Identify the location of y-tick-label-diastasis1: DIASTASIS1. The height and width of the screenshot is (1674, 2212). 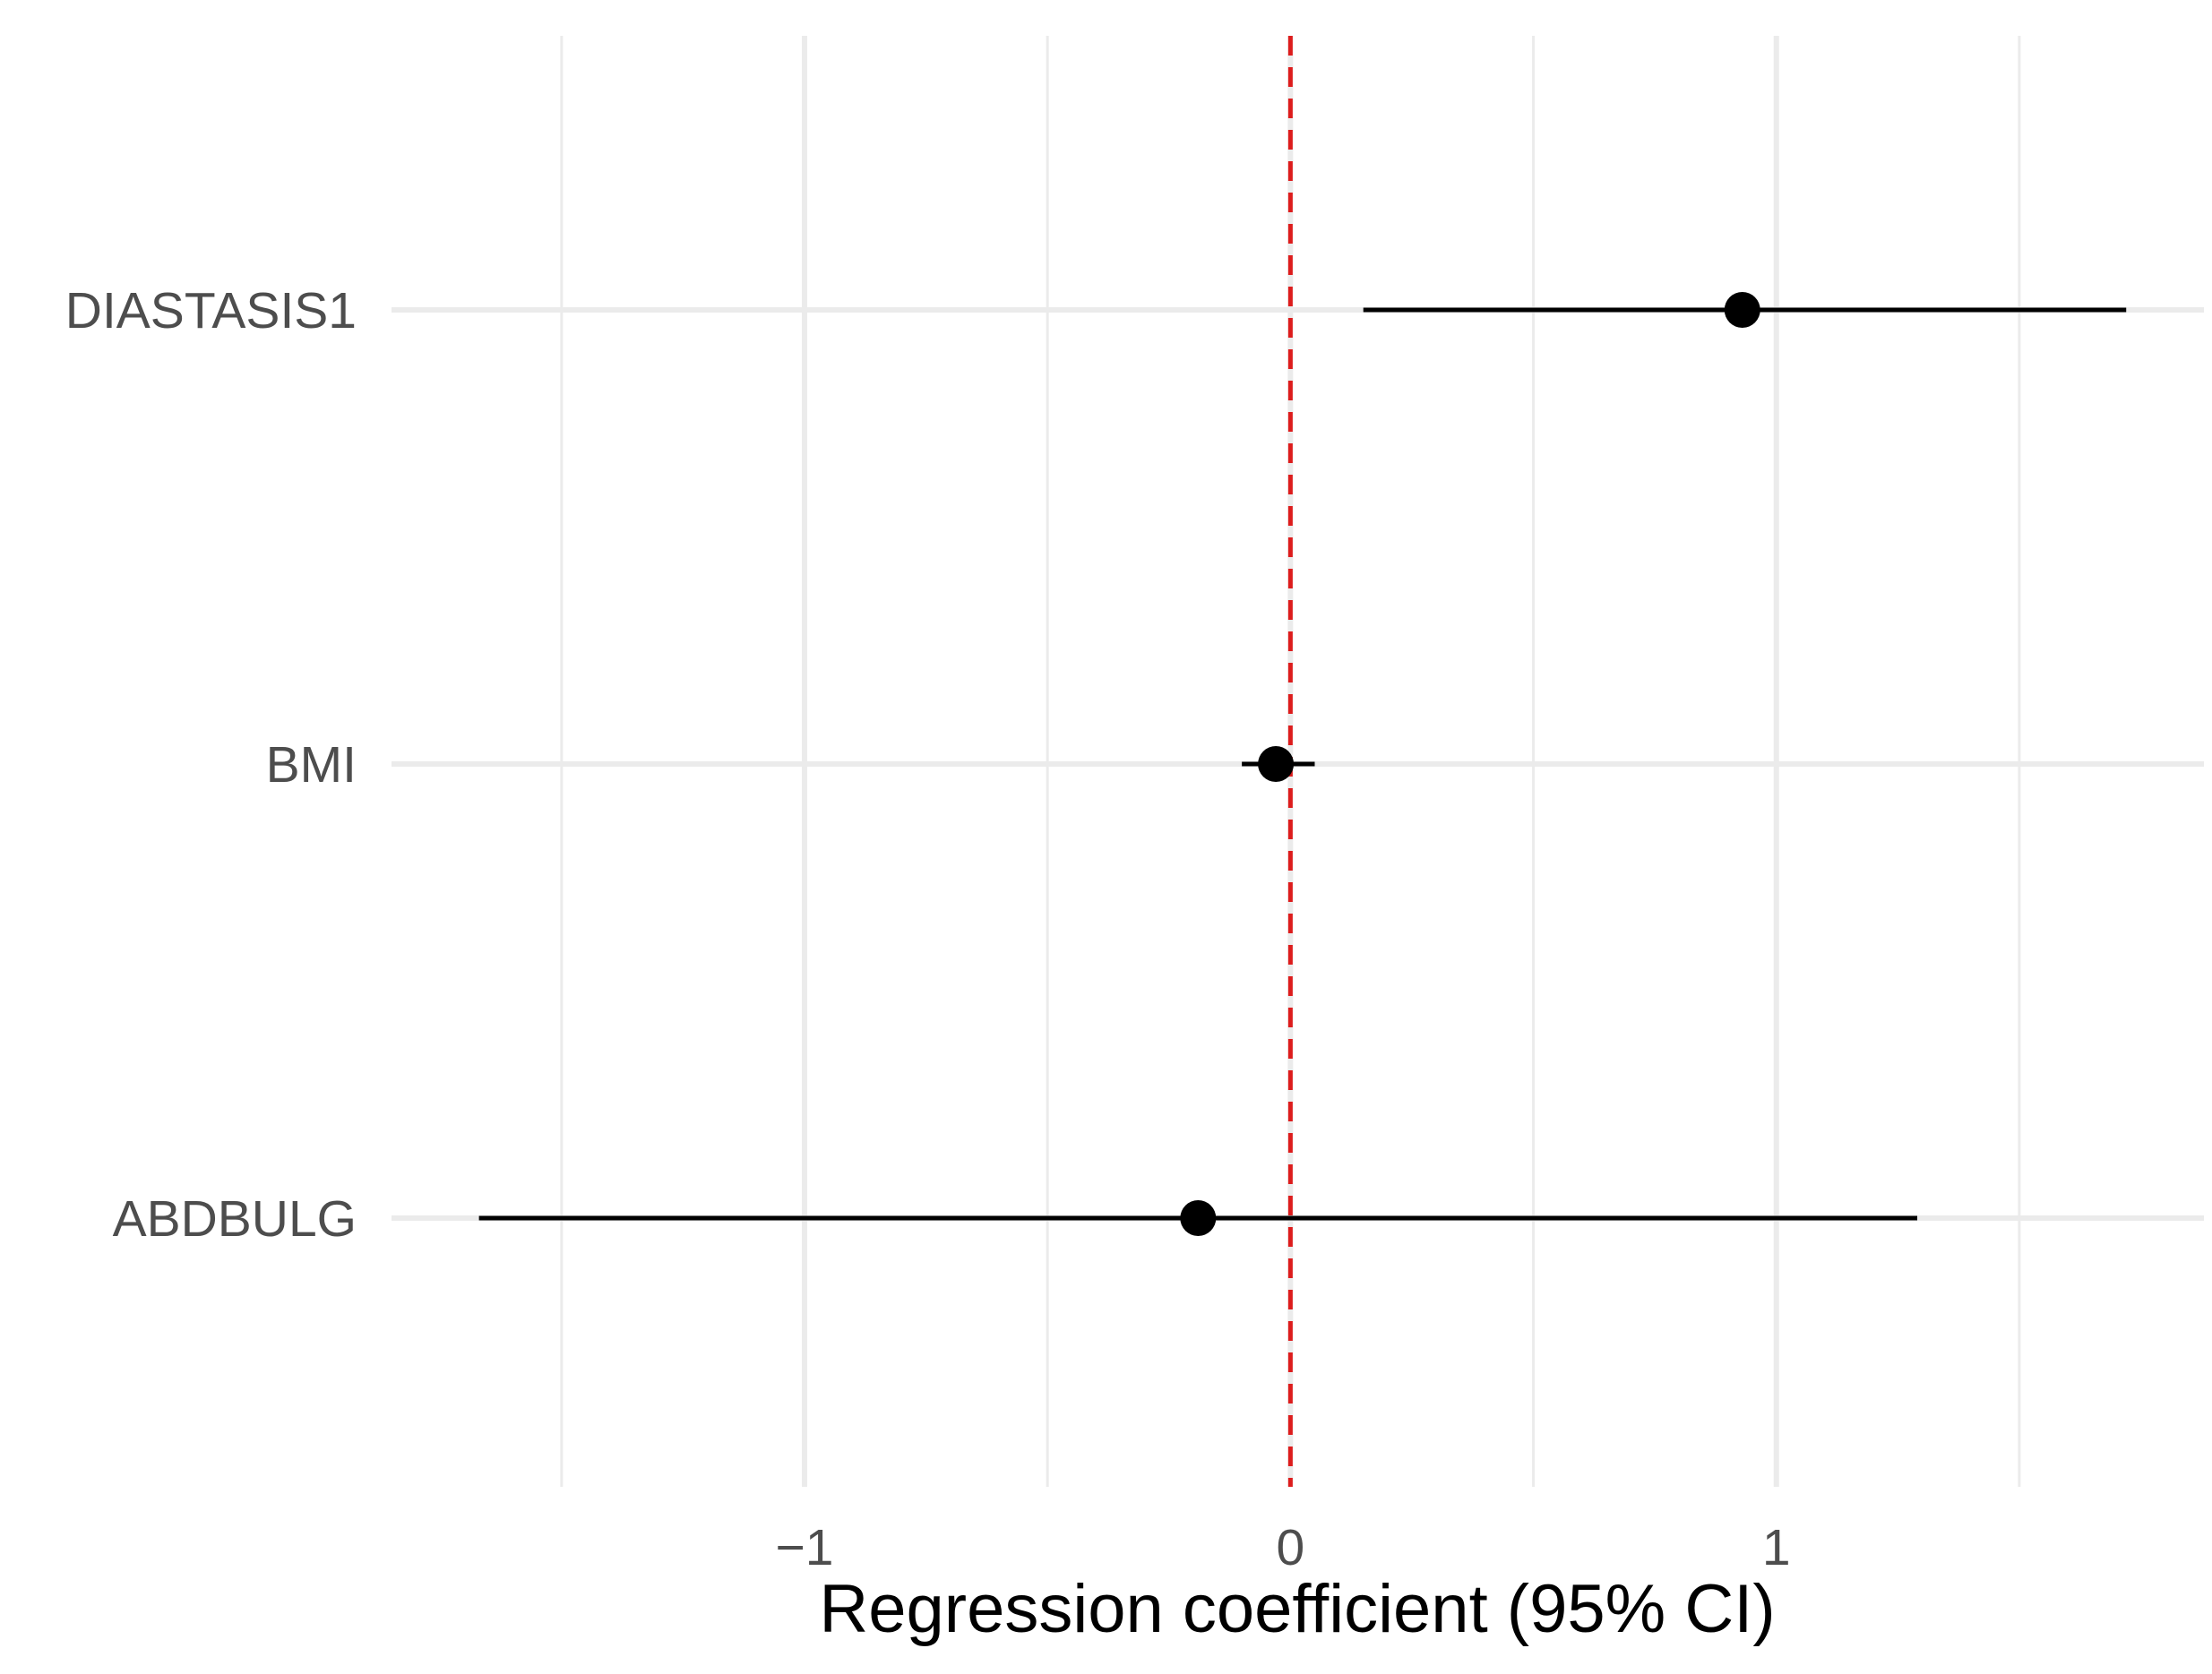
(211, 310).